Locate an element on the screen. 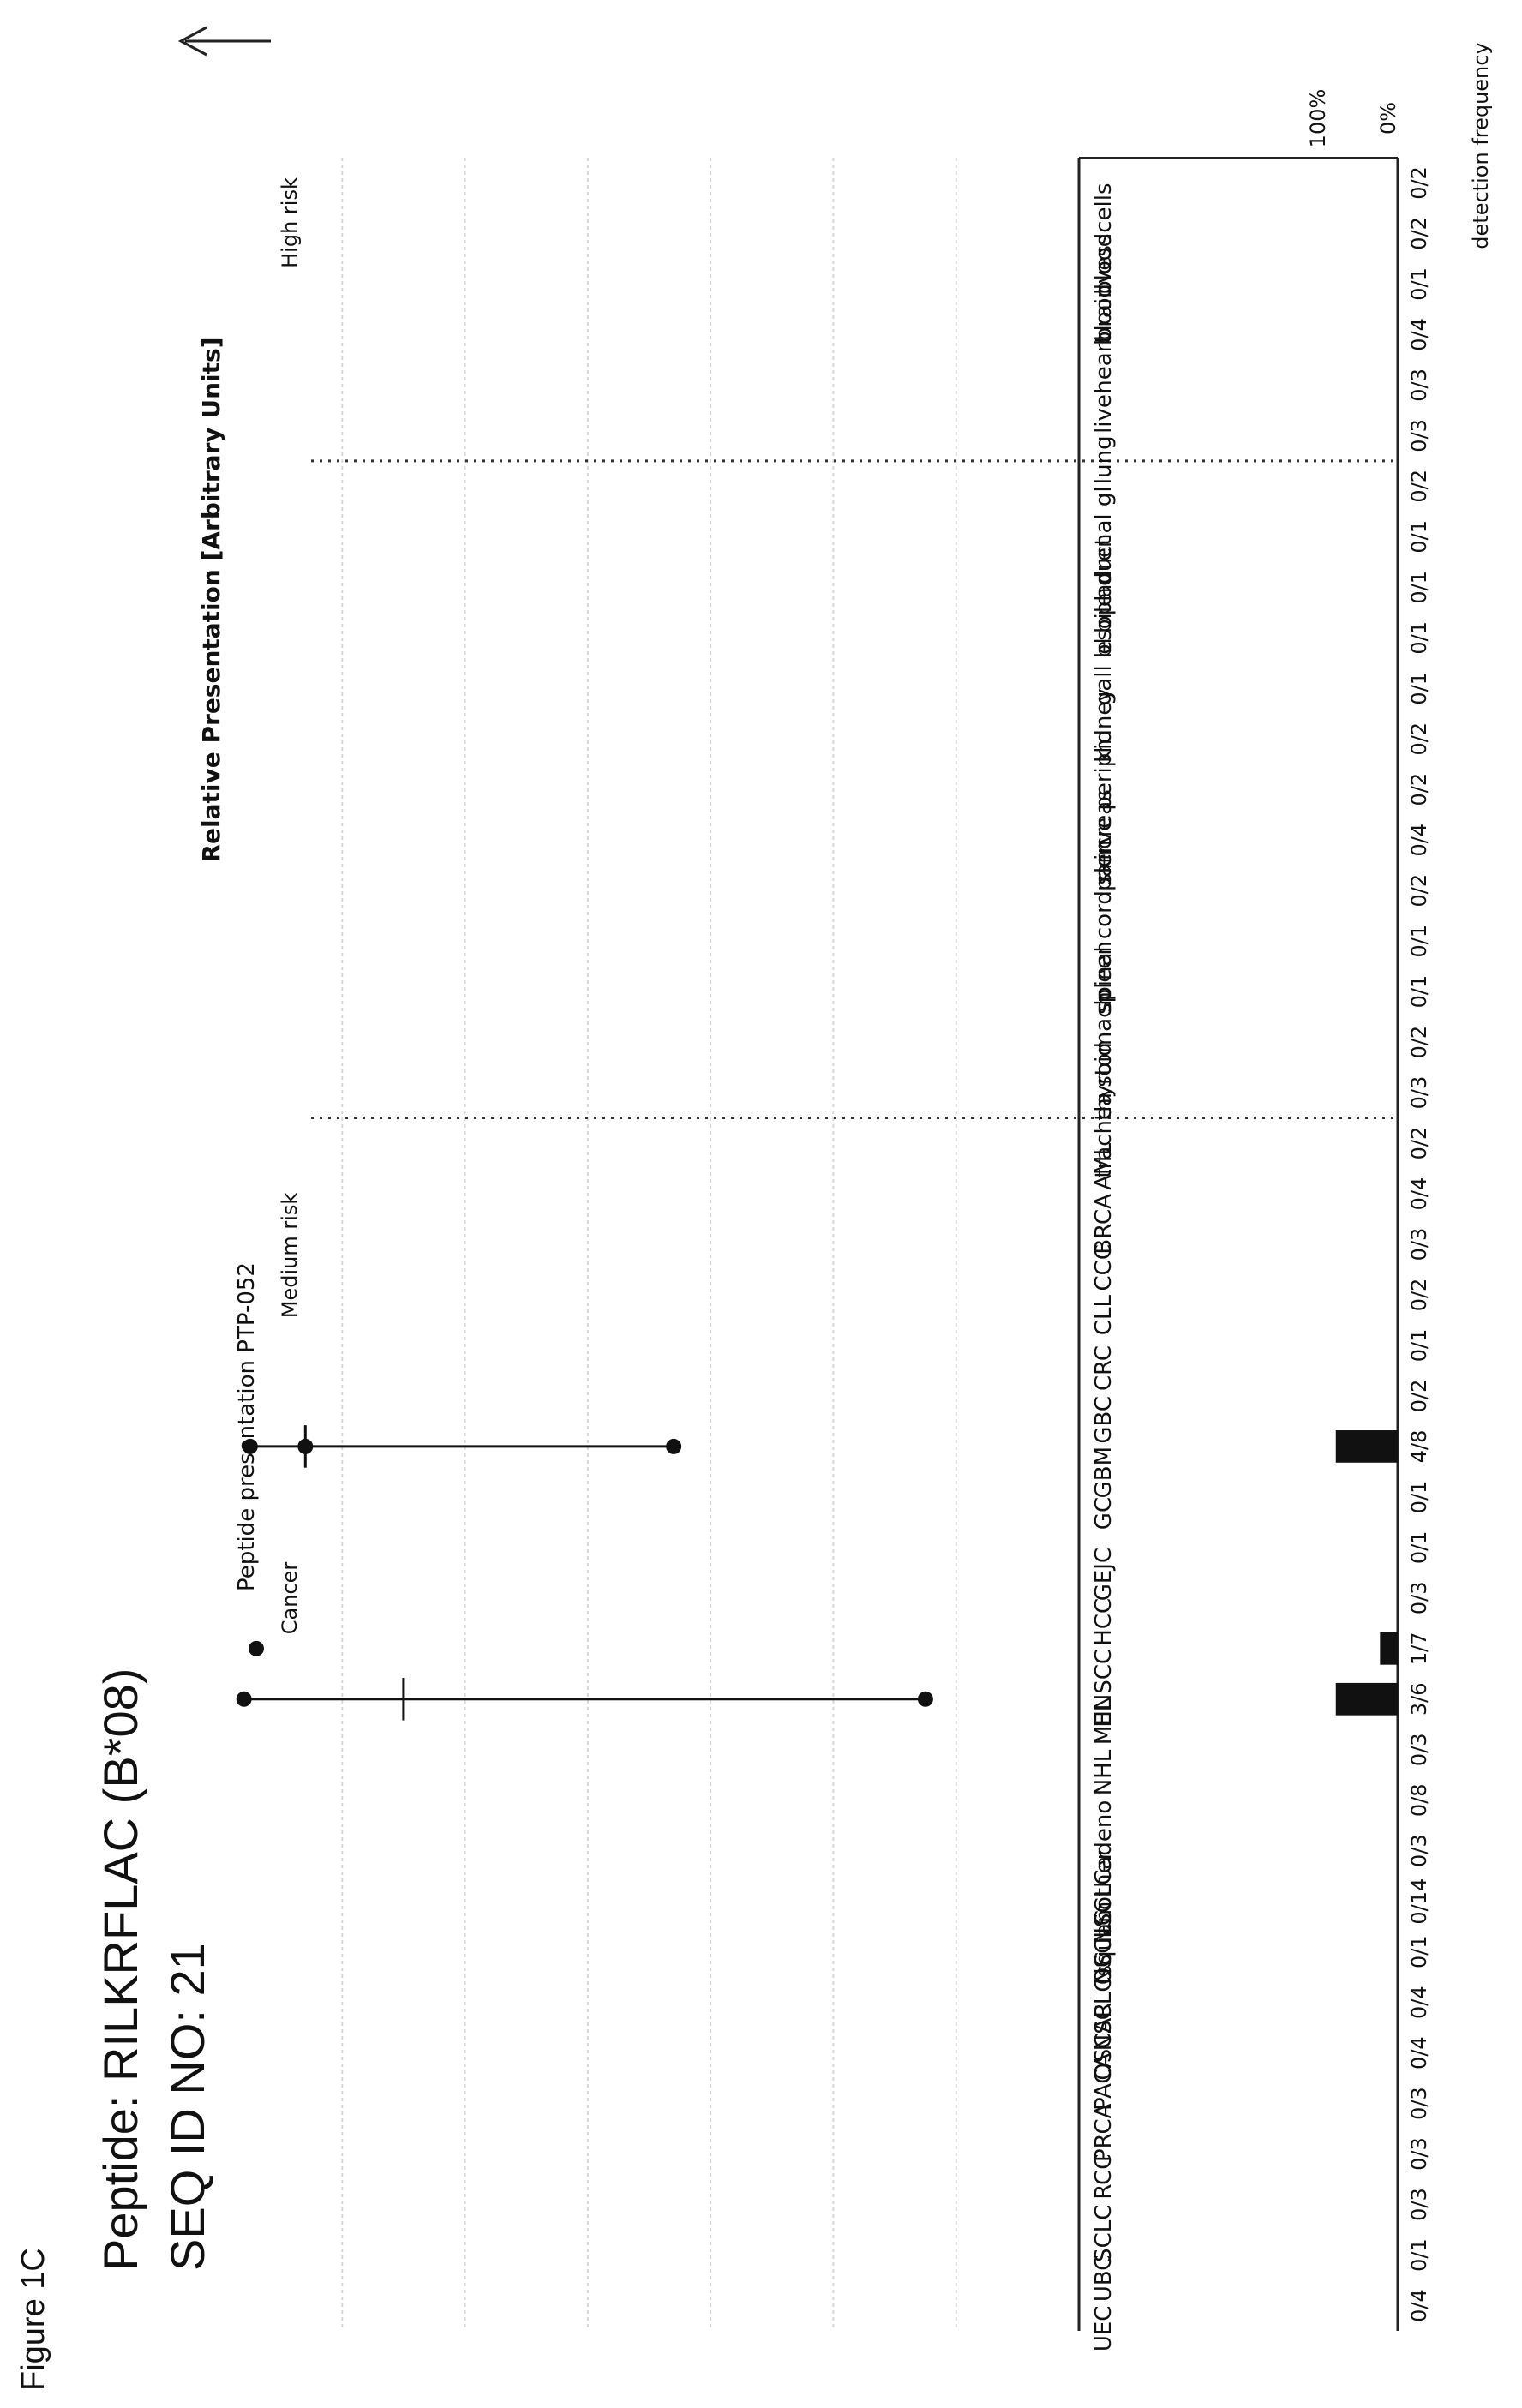 The image size is (1522, 2408). detection-axis-bottom-label: 0% is located at coordinates (1388, 118).